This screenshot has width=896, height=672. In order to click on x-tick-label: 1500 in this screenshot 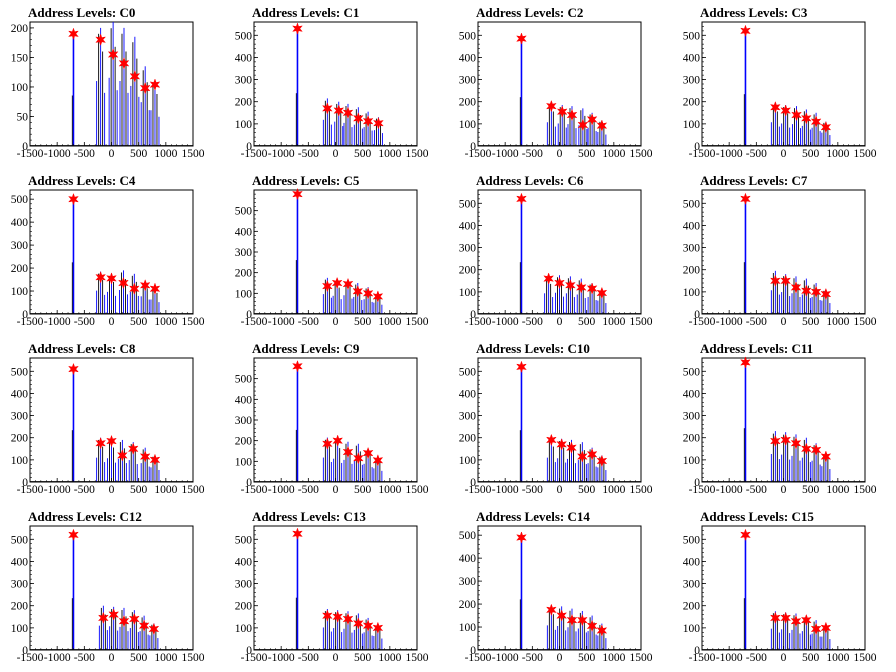, I will do `click(417, 154)`.